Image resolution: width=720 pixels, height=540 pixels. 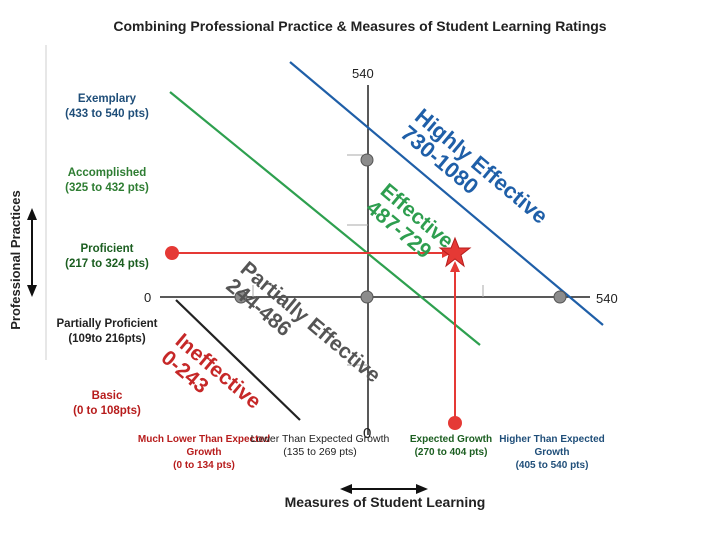 I want to click on axis-number-bottom: 0, so click(x=367, y=433).